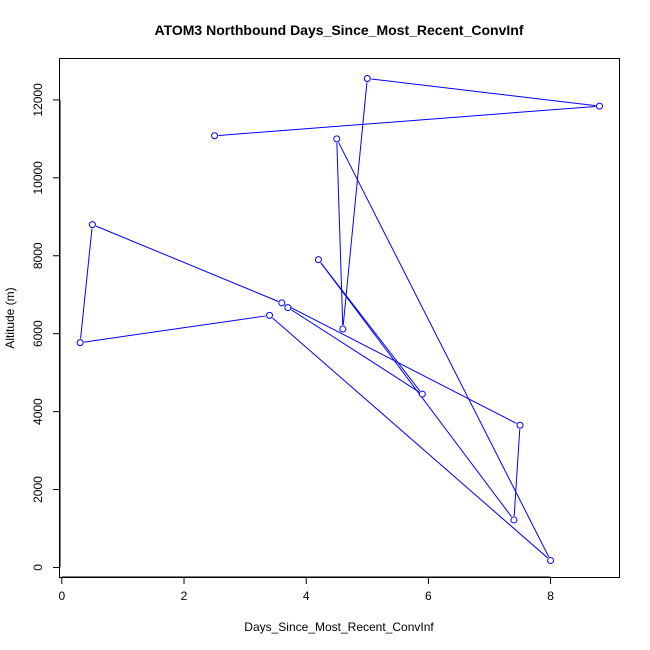 The image size is (650, 650). I want to click on y-tick-label: 10000, so click(38, 178).